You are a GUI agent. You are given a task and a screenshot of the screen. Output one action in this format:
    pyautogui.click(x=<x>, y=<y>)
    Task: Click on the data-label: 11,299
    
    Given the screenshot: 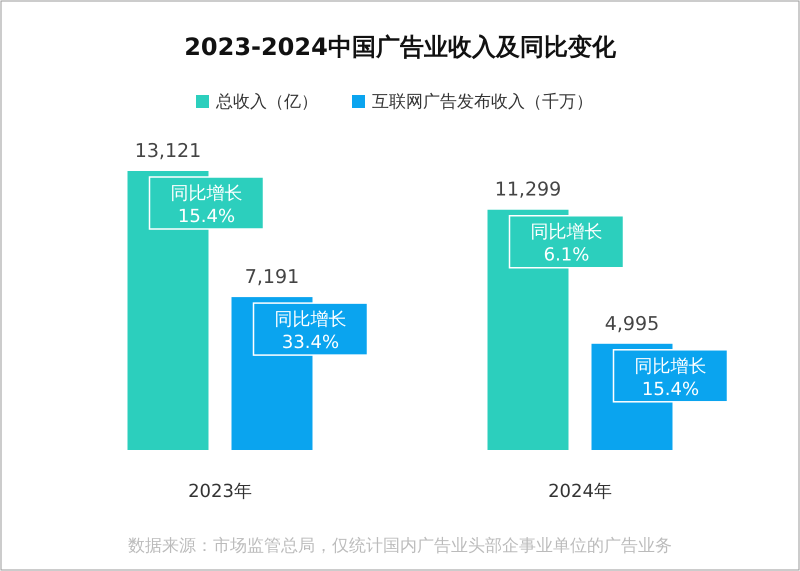 What is the action you would take?
    pyautogui.click(x=528, y=189)
    